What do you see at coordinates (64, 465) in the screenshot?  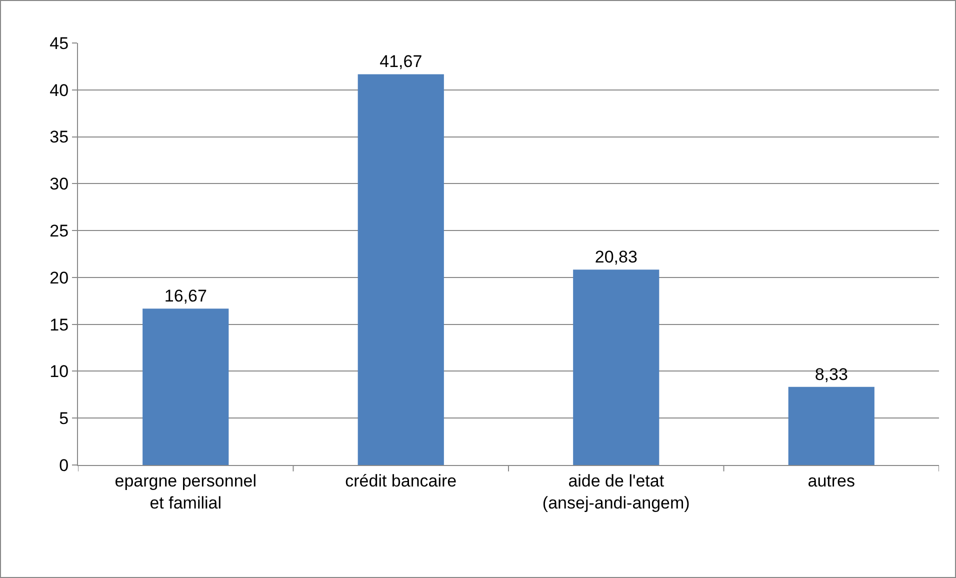 I see `y-tick-label: 0` at bounding box center [64, 465].